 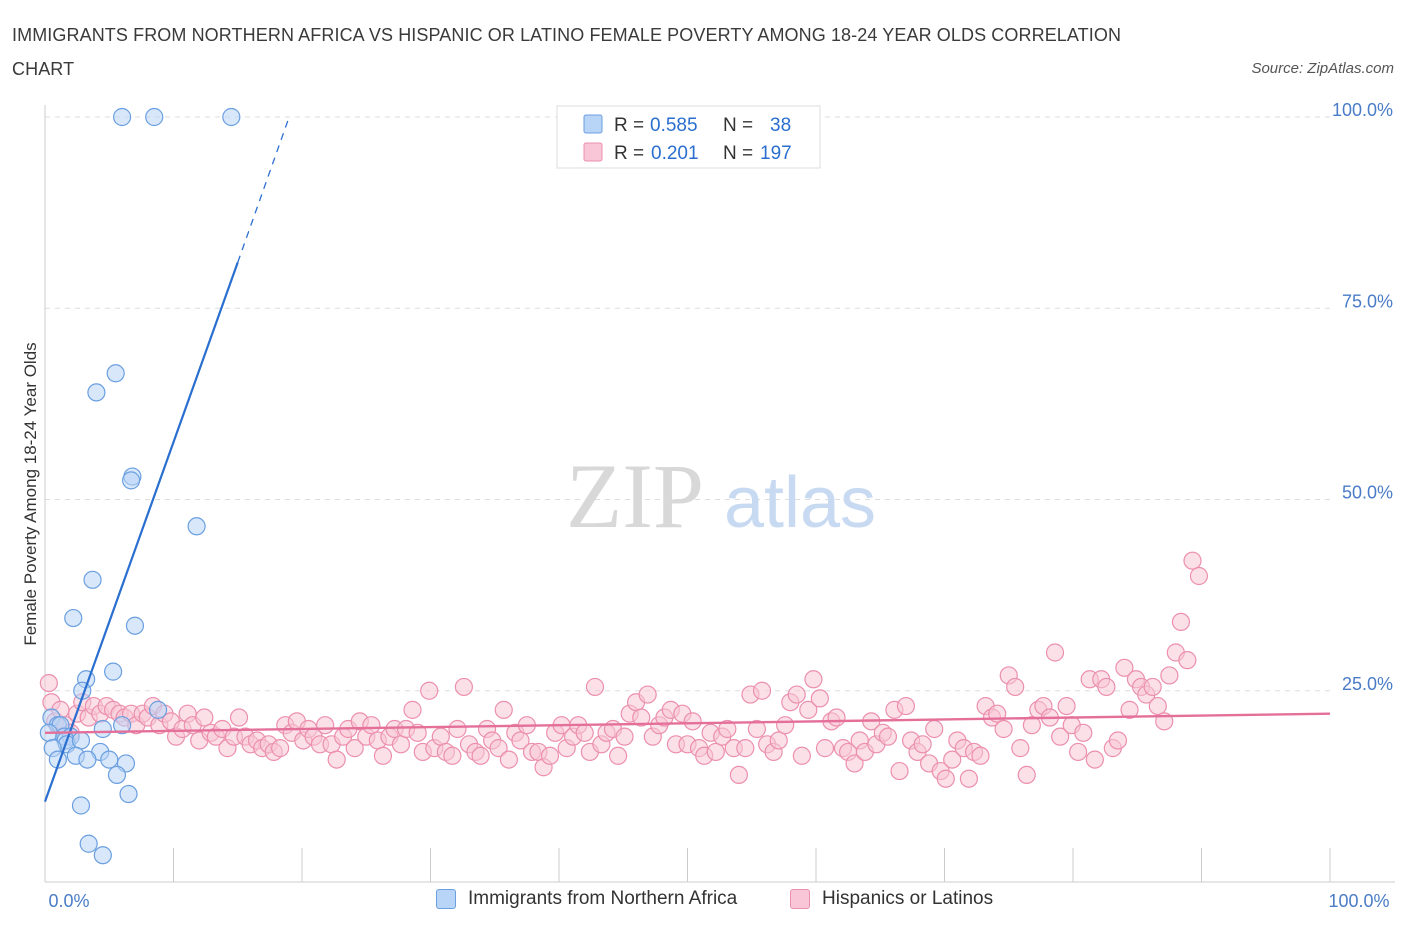 What do you see at coordinates (1322, 68) in the screenshot?
I see `source-note: Source: ZipAtlas.com` at bounding box center [1322, 68].